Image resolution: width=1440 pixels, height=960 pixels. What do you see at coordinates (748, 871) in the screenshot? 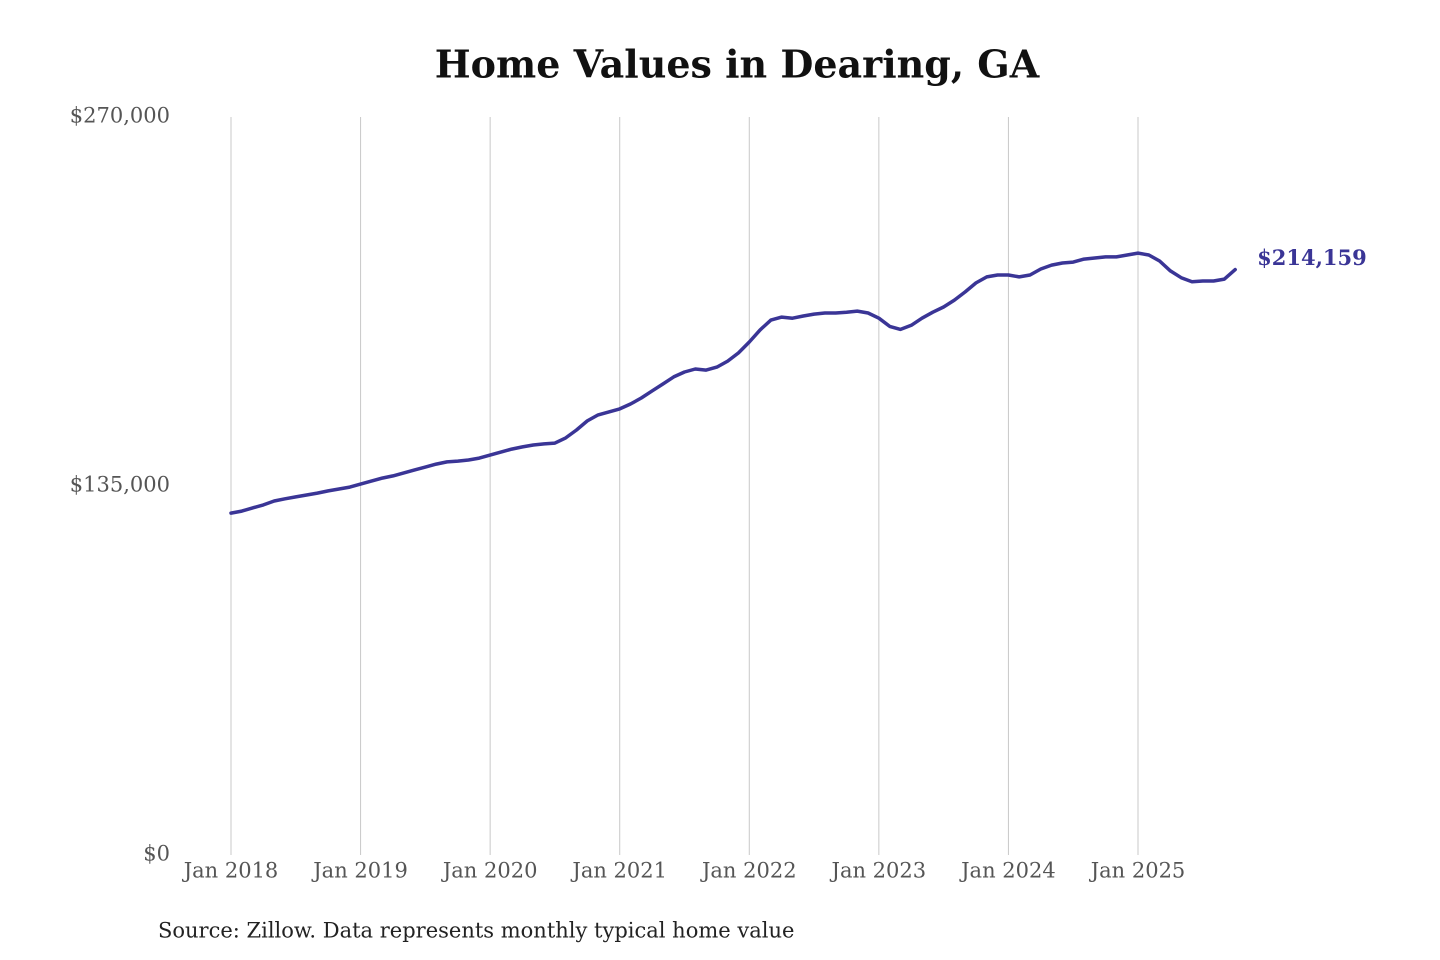
I see `x-tick-label: Jan 2022` at bounding box center [748, 871].